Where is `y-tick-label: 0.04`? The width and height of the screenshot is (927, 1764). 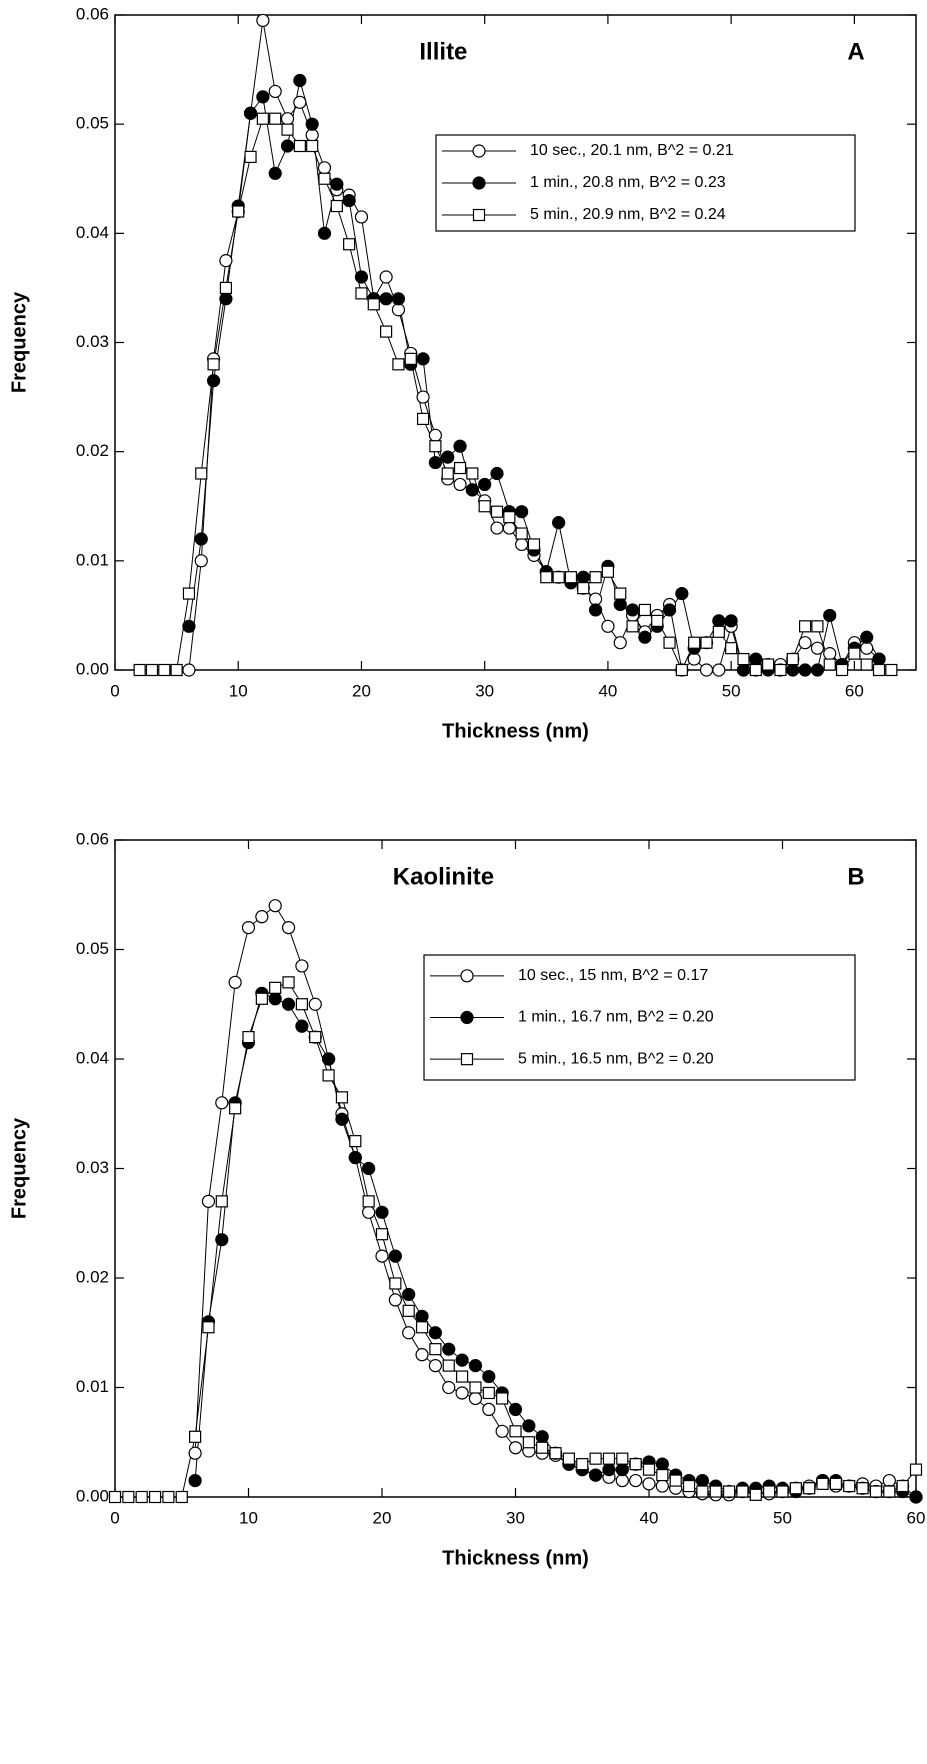
y-tick-label: 0.04 is located at coordinates (92, 232).